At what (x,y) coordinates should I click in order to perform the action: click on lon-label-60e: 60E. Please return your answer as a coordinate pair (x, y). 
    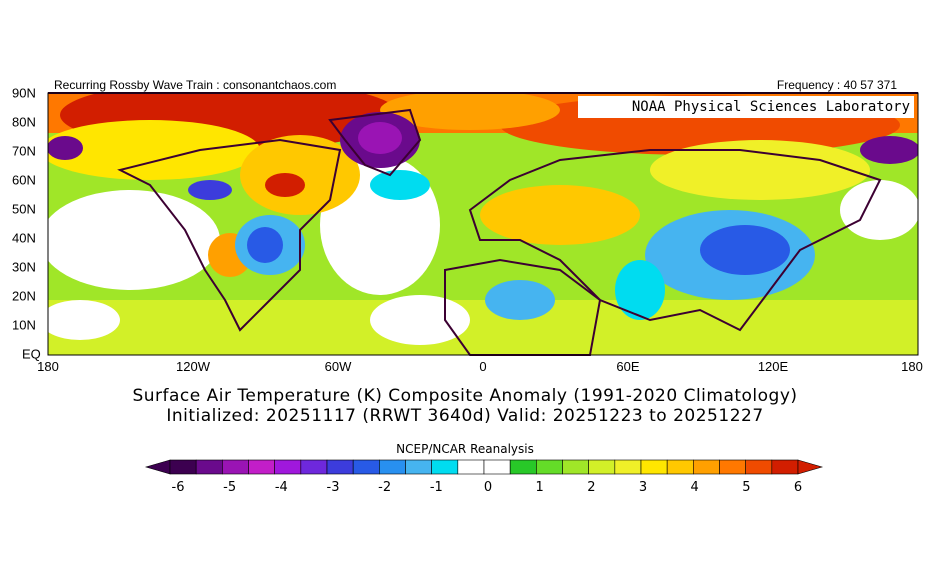
    Looking at the image, I should click on (628, 366).